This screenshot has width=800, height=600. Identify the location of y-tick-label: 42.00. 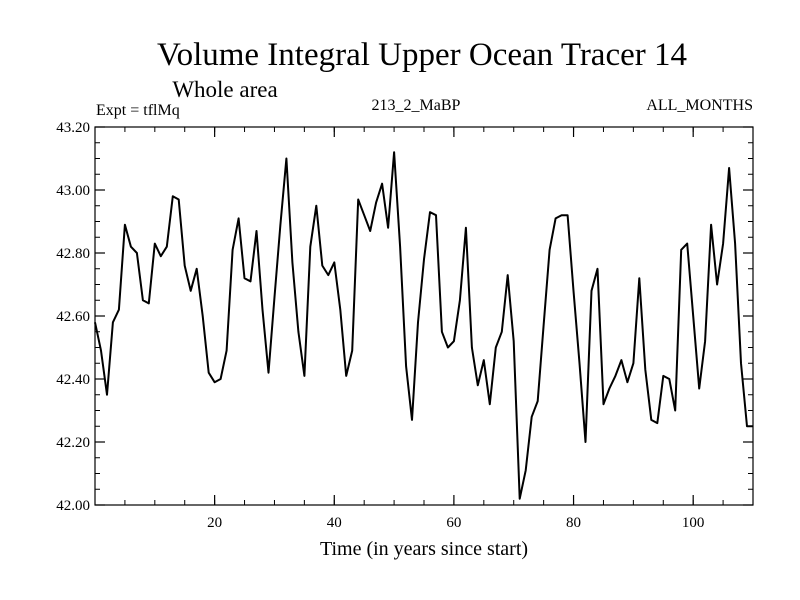
(73, 506).